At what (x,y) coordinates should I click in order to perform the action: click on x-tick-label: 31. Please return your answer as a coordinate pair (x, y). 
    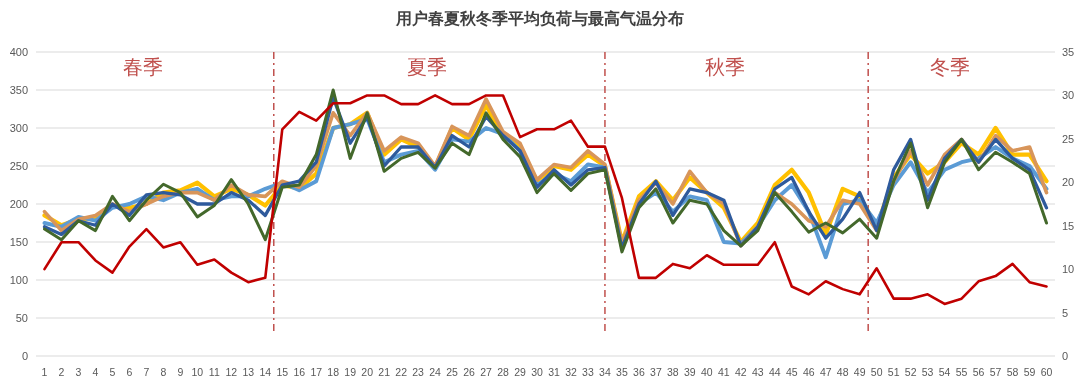
    Looking at the image, I should click on (554, 372).